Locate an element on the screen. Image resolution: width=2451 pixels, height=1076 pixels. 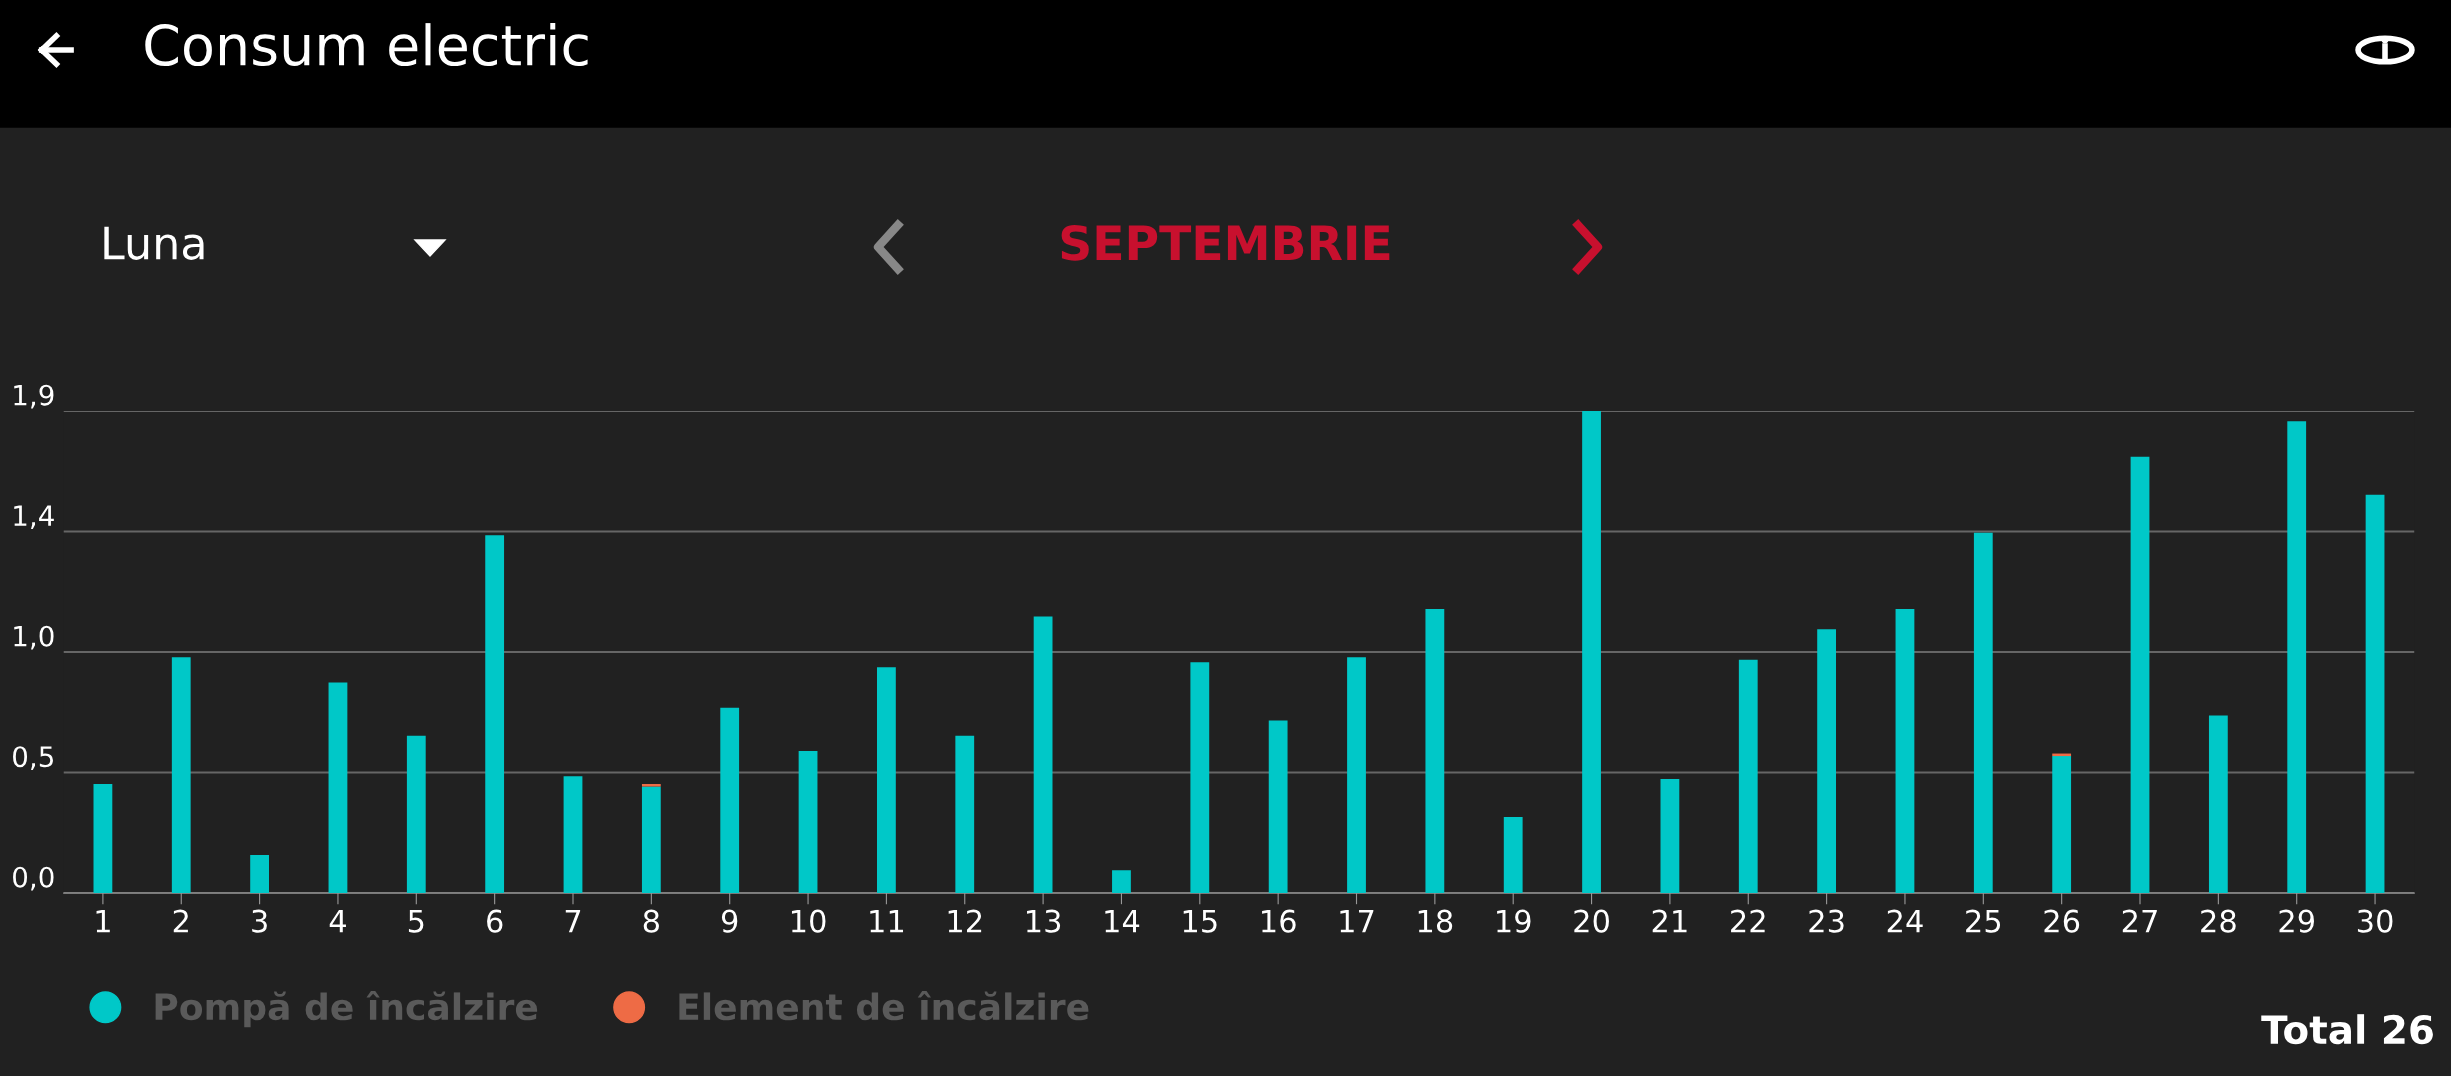
x-tick-label: 4 is located at coordinates (337, 921).